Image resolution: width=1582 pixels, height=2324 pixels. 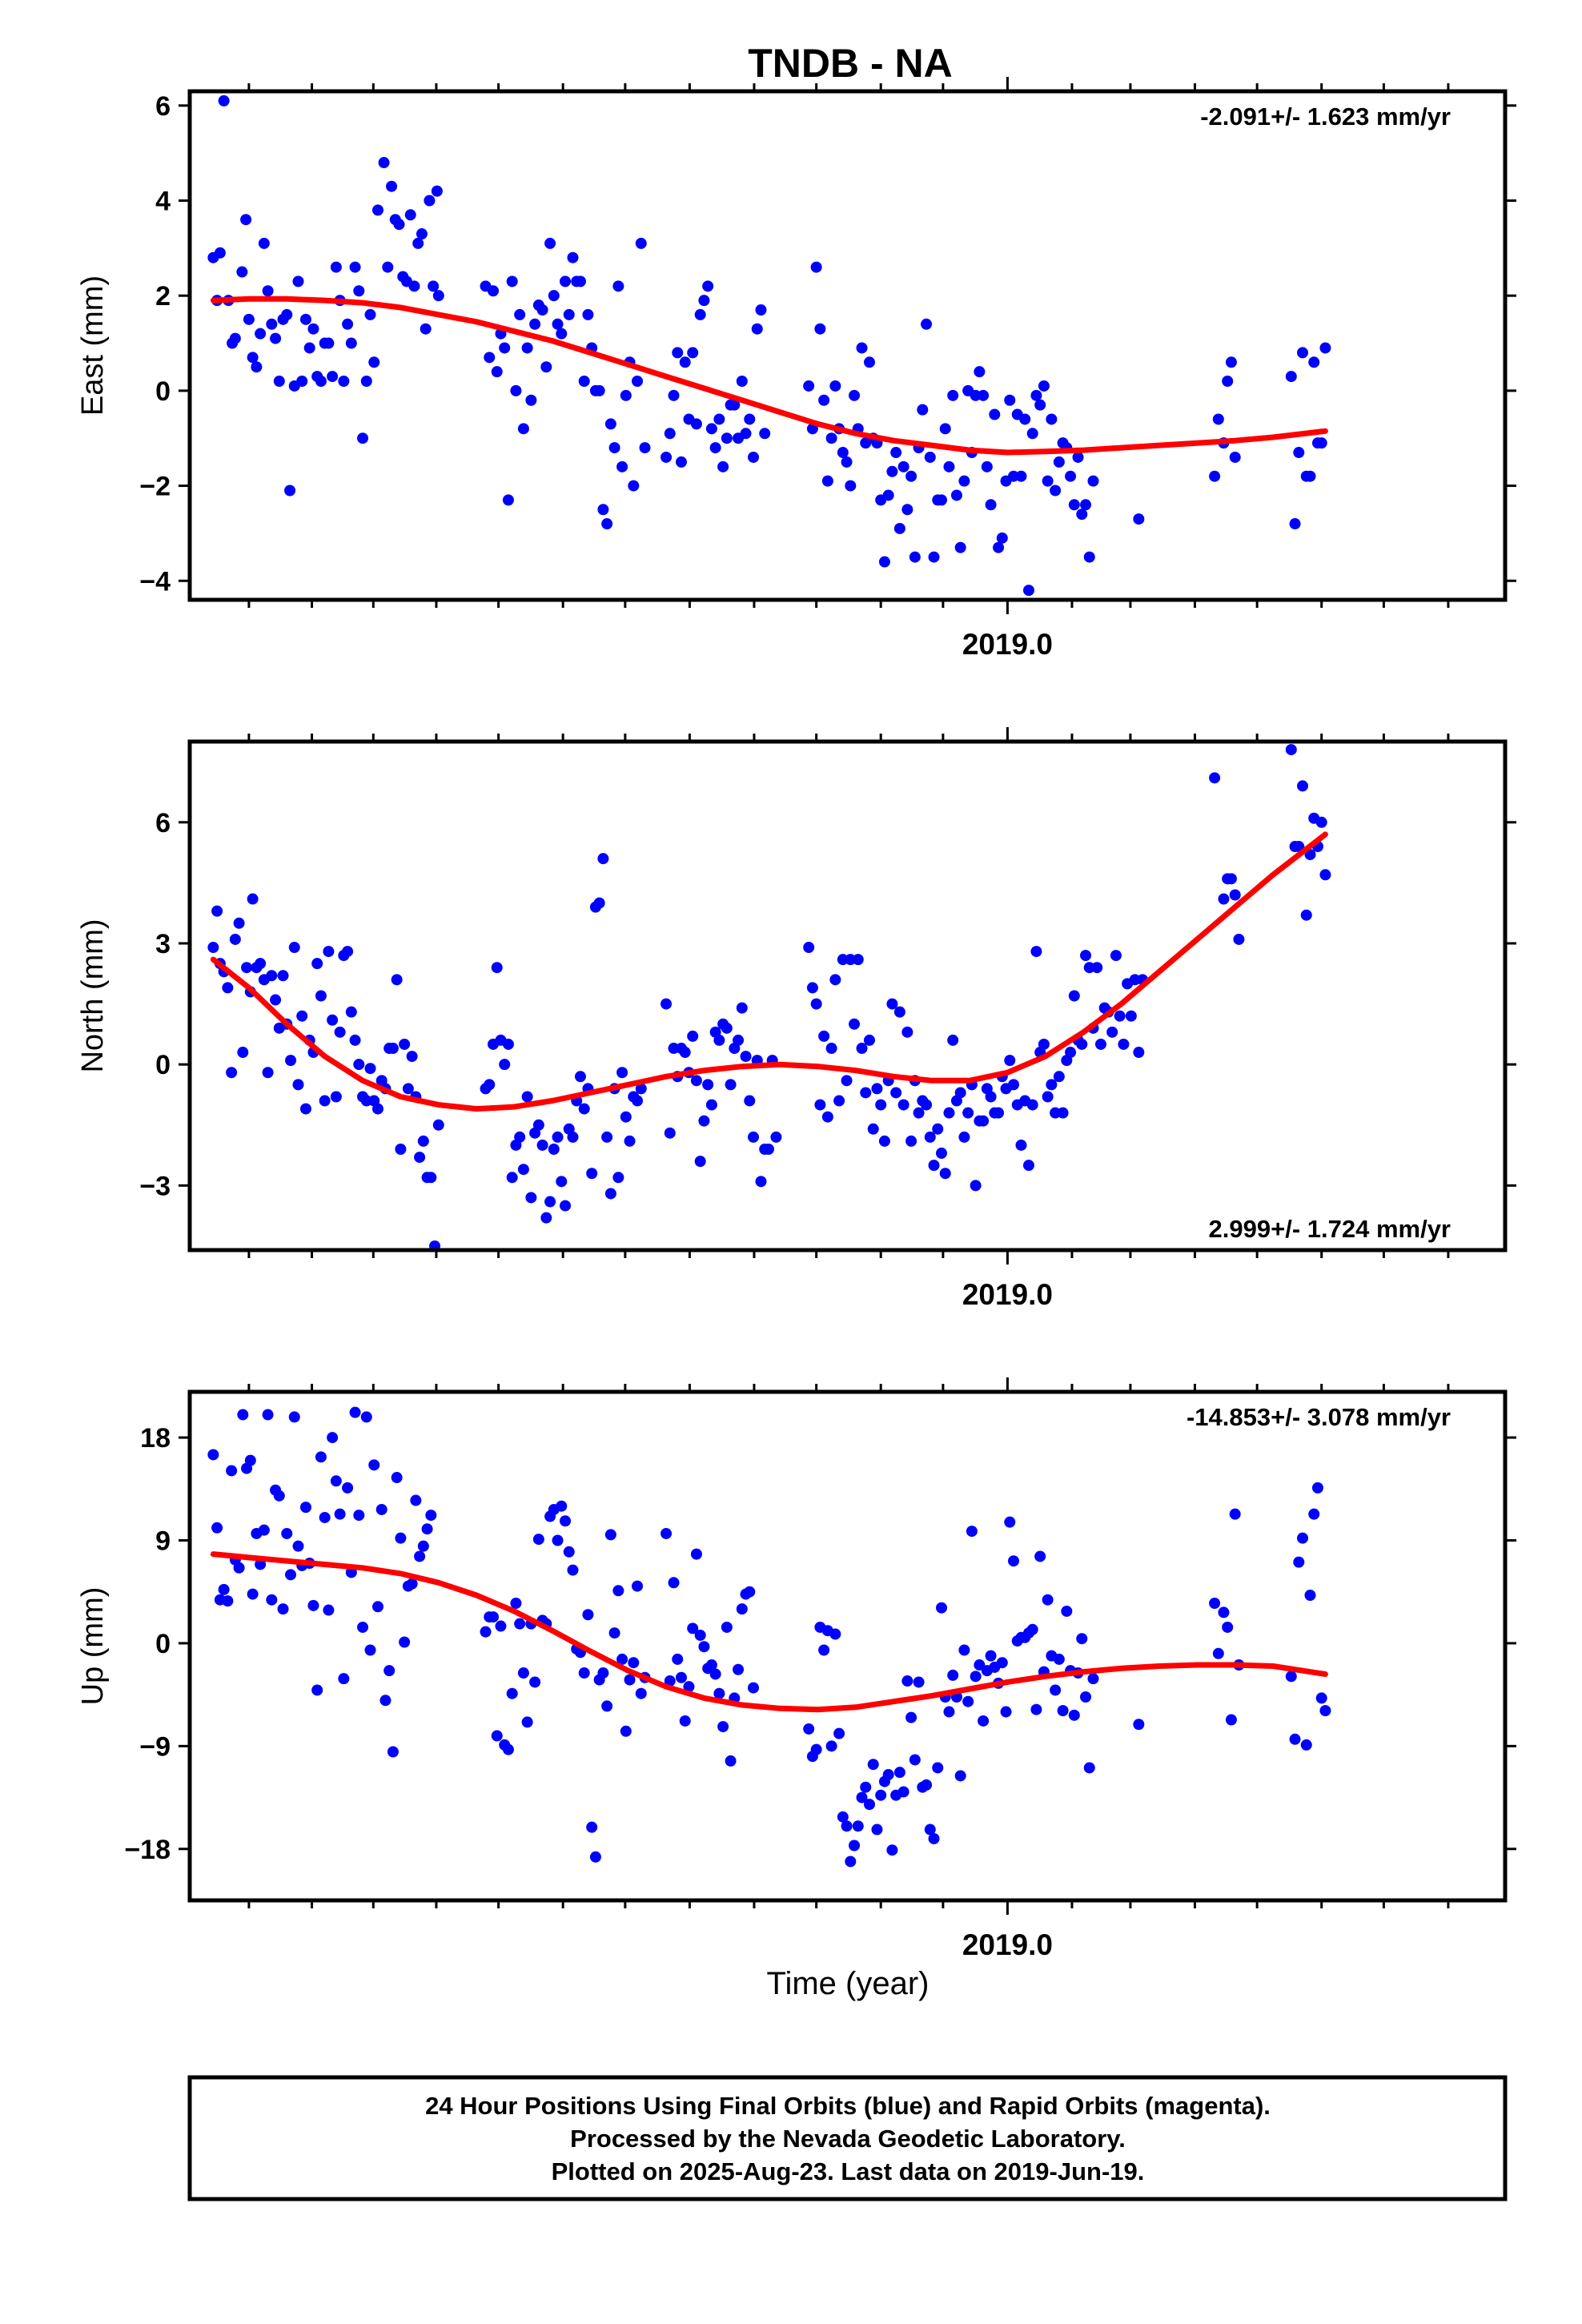 I want to click on east-rate-label: -2.091+/- 1.623 mm/yr, so click(x=1326, y=117).